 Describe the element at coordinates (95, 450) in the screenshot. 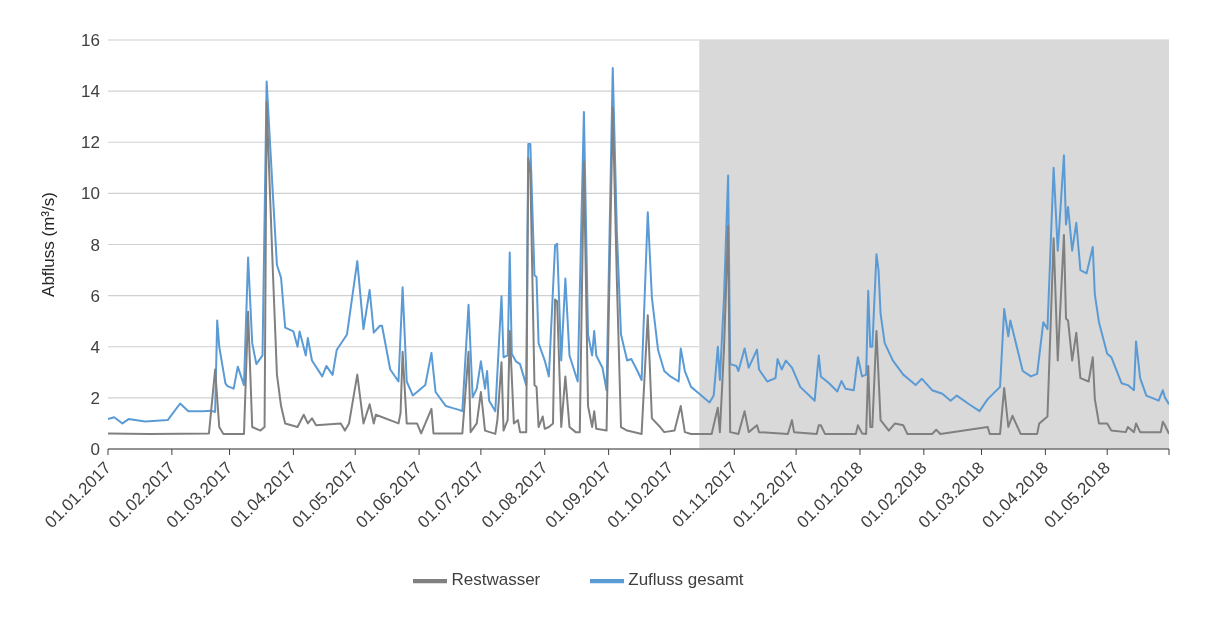

I see `y-tick-label: 0` at that location.